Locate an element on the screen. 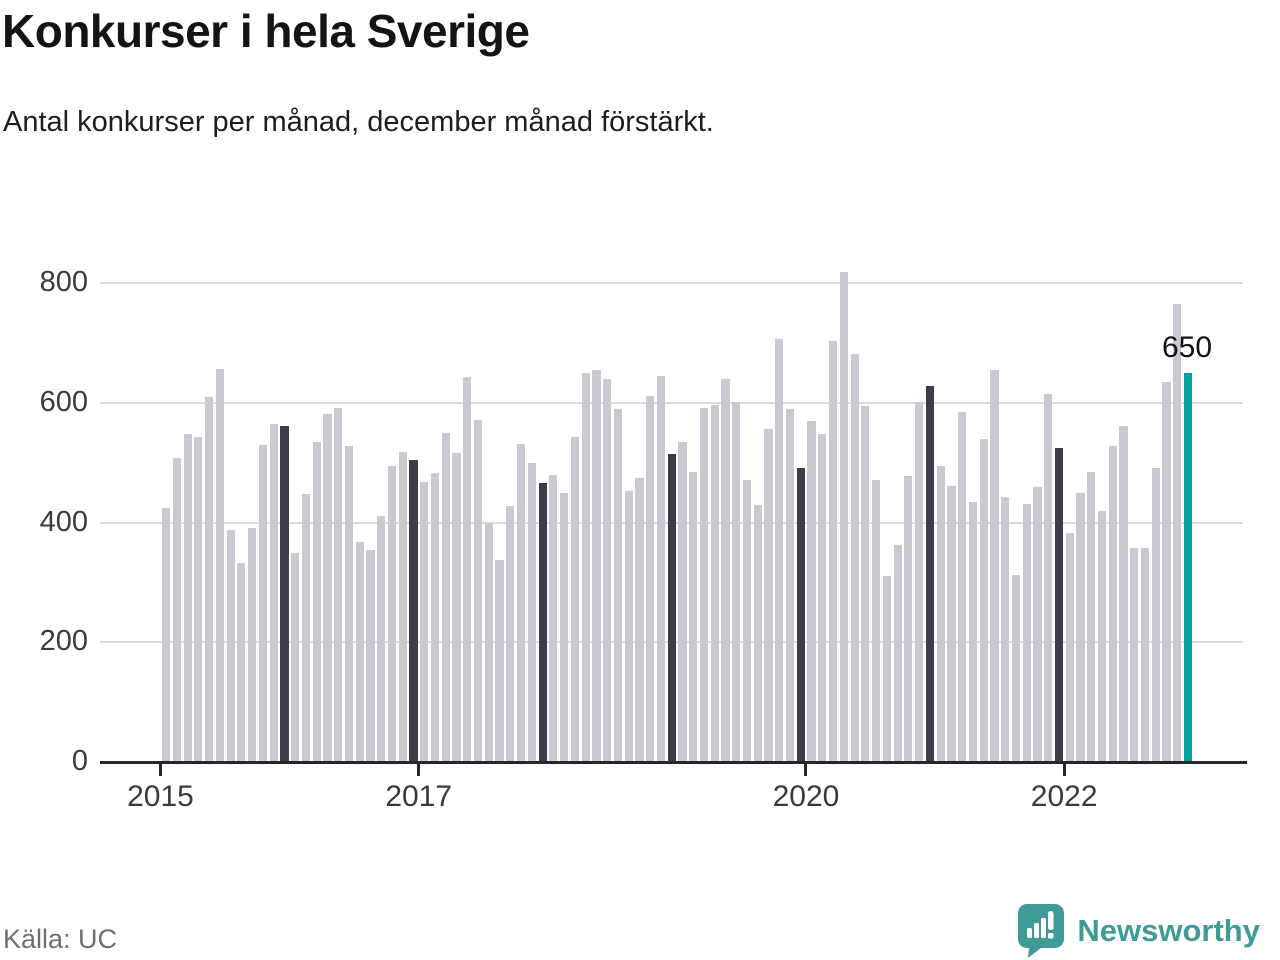 This screenshot has height=960, width=1280. y-axis-label-600: 600 is located at coordinates (63, 401).